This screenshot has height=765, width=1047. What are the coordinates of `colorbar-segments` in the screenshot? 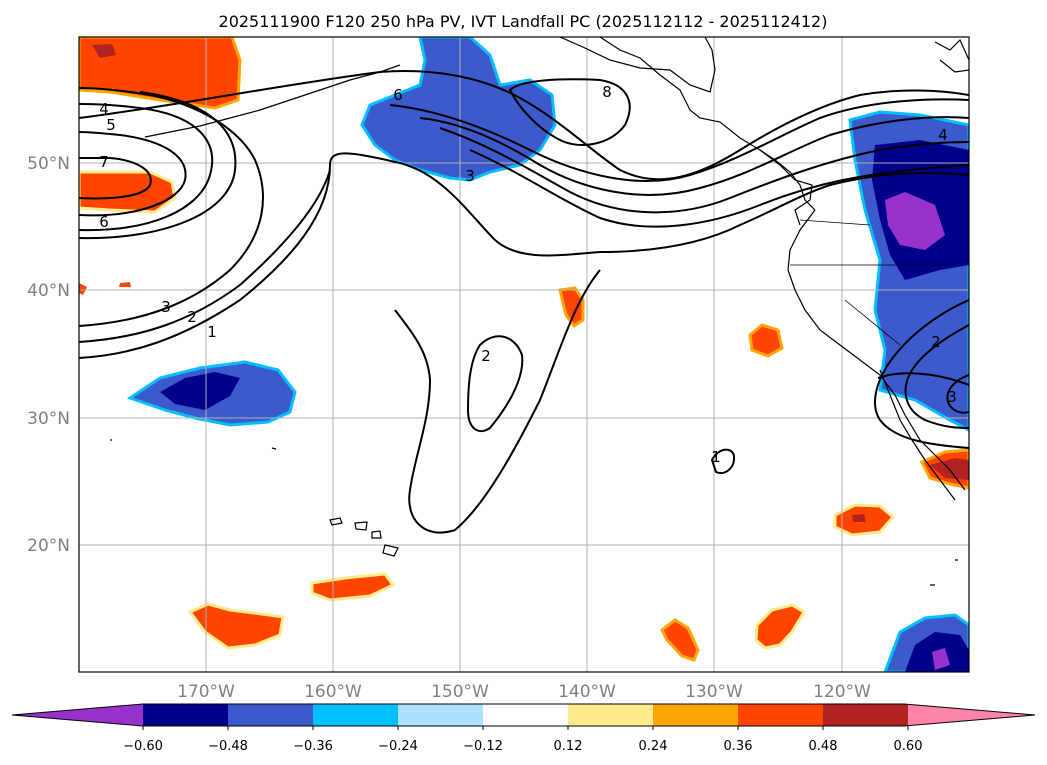 It's located at (523, 715).